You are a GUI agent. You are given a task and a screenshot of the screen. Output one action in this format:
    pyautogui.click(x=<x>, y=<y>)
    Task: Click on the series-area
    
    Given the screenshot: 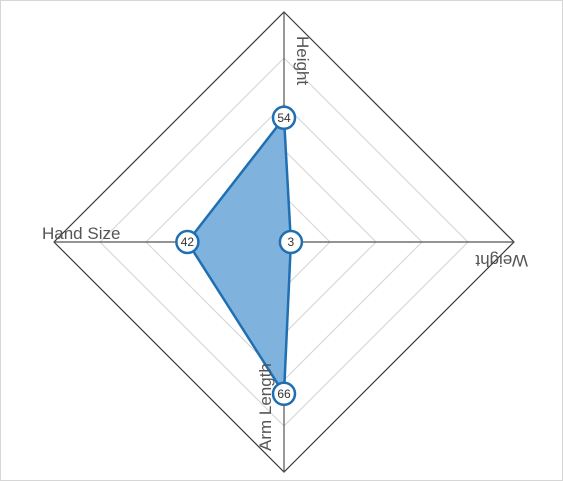 What is the action you would take?
    pyautogui.click(x=239, y=256)
    